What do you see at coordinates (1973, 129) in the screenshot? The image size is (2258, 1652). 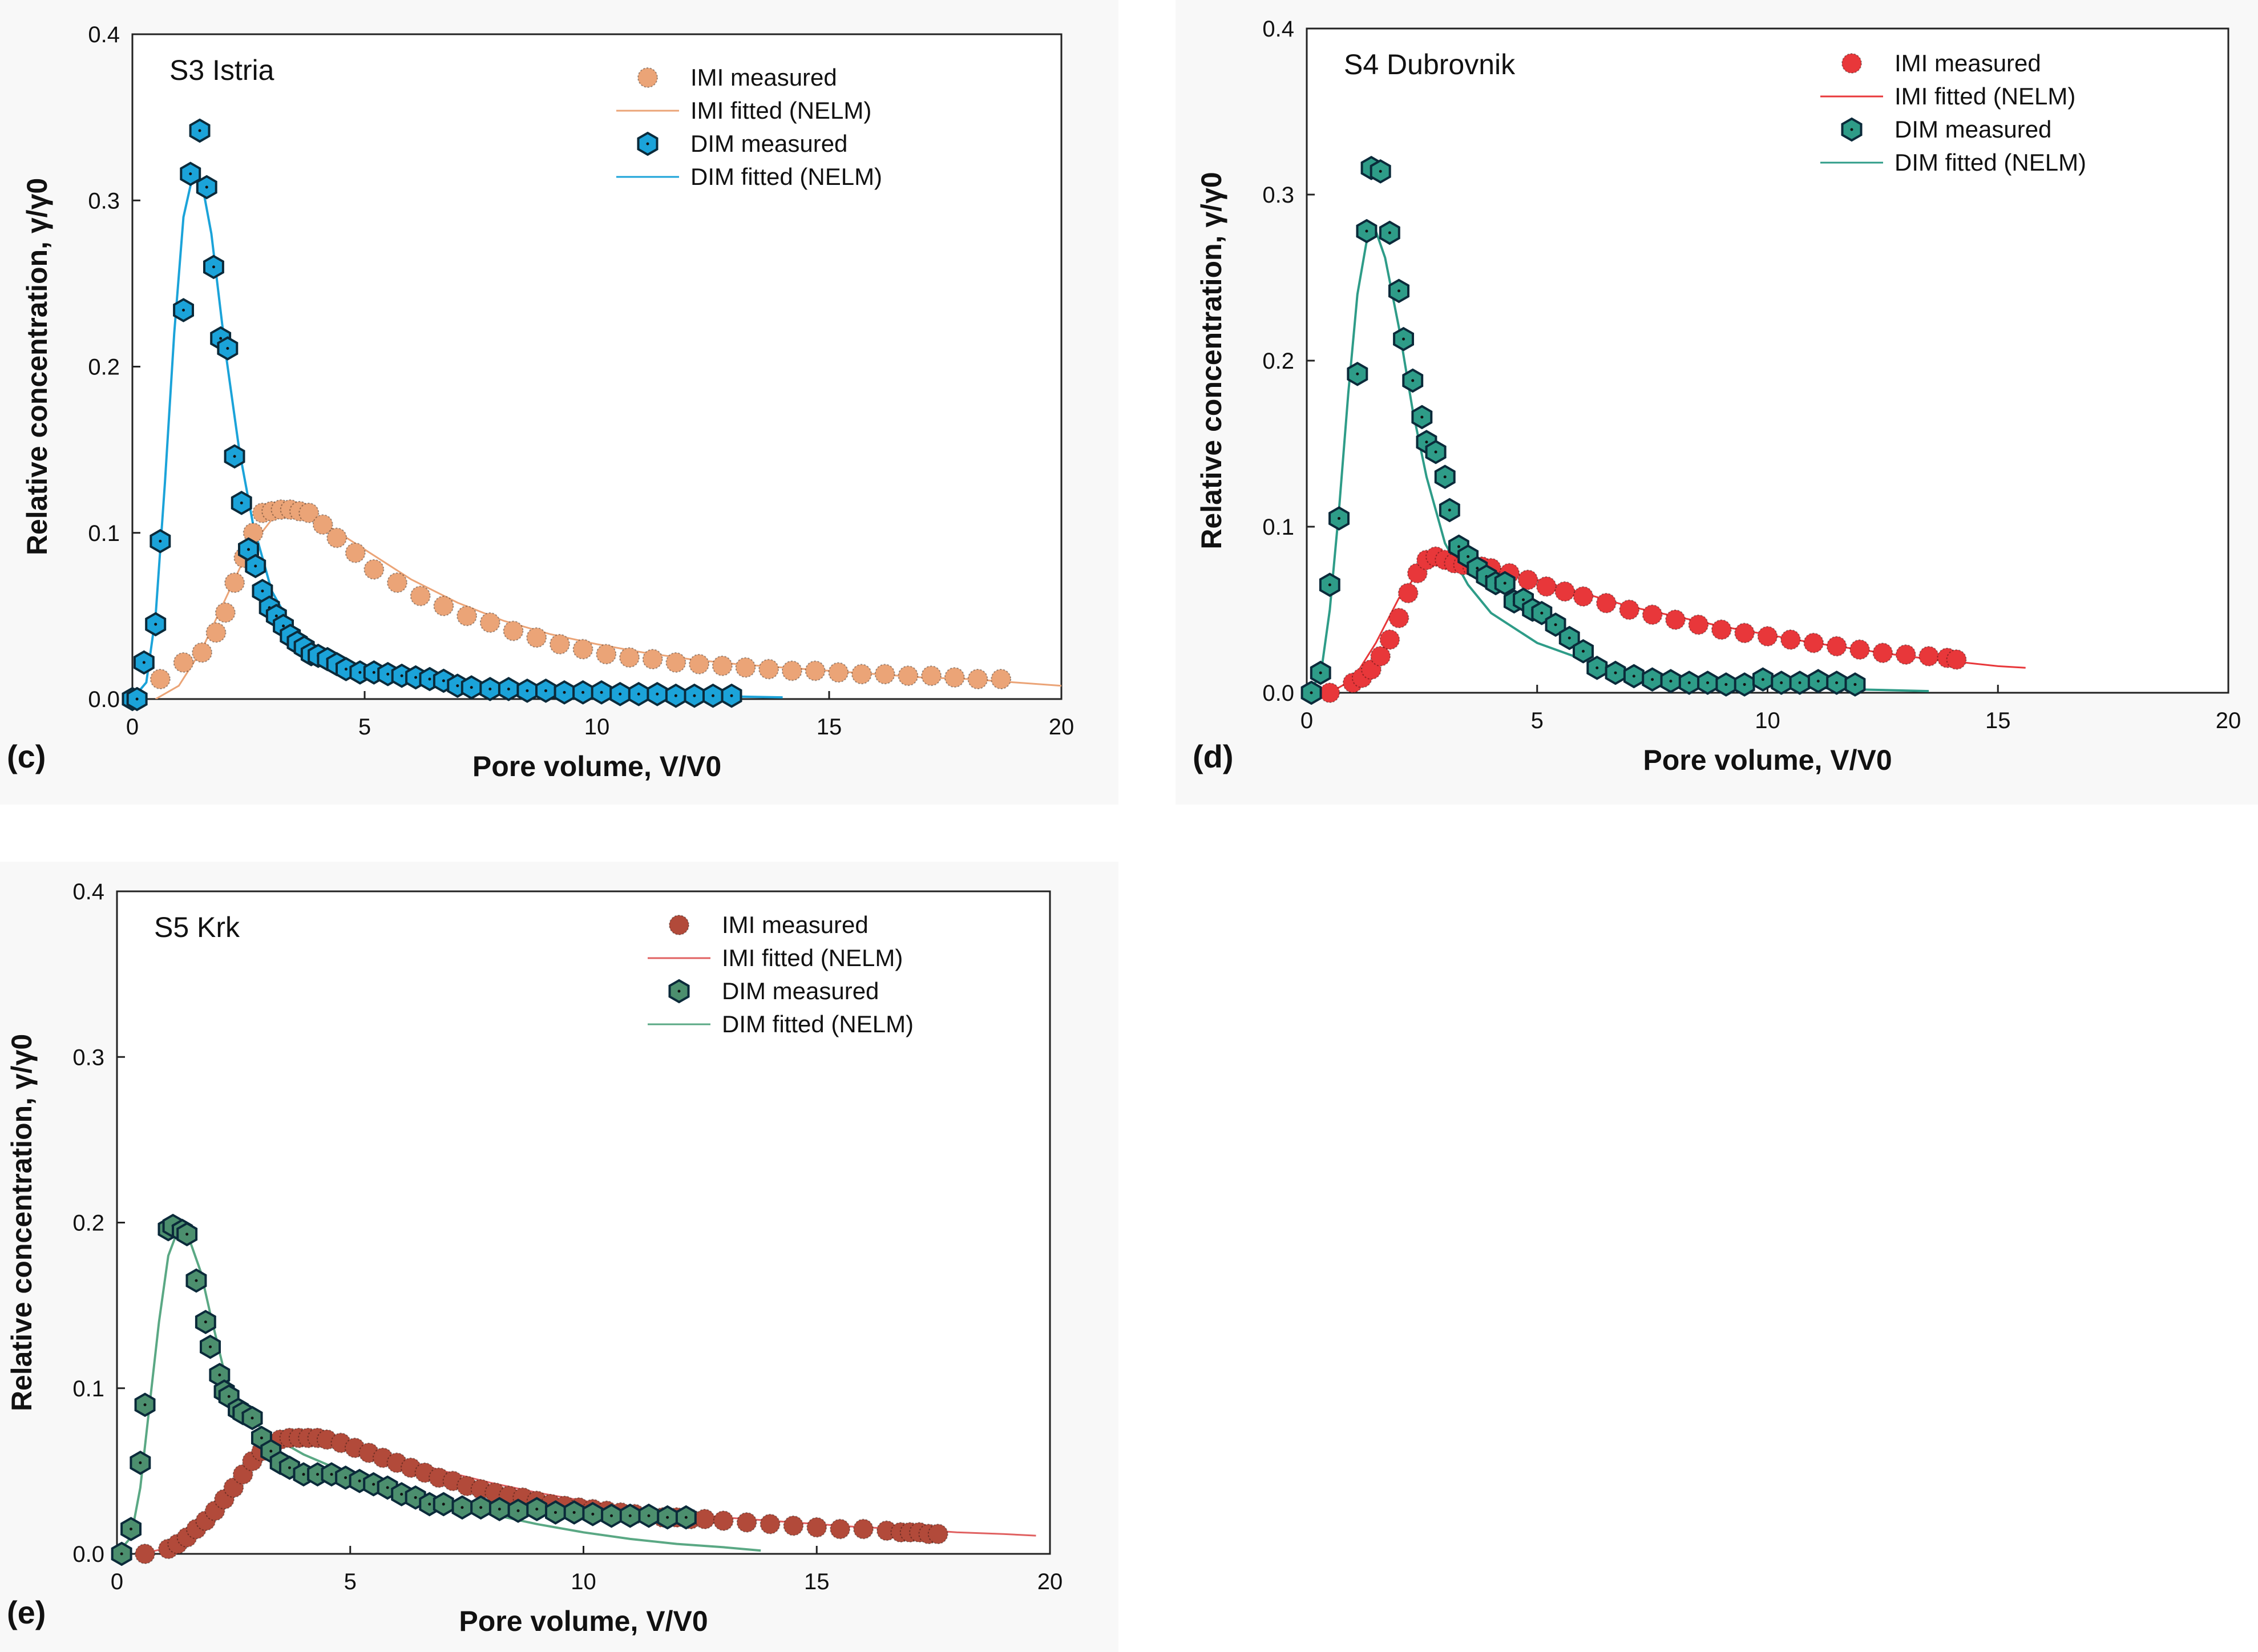 I see `legend-label: DIM measured` at bounding box center [1973, 129].